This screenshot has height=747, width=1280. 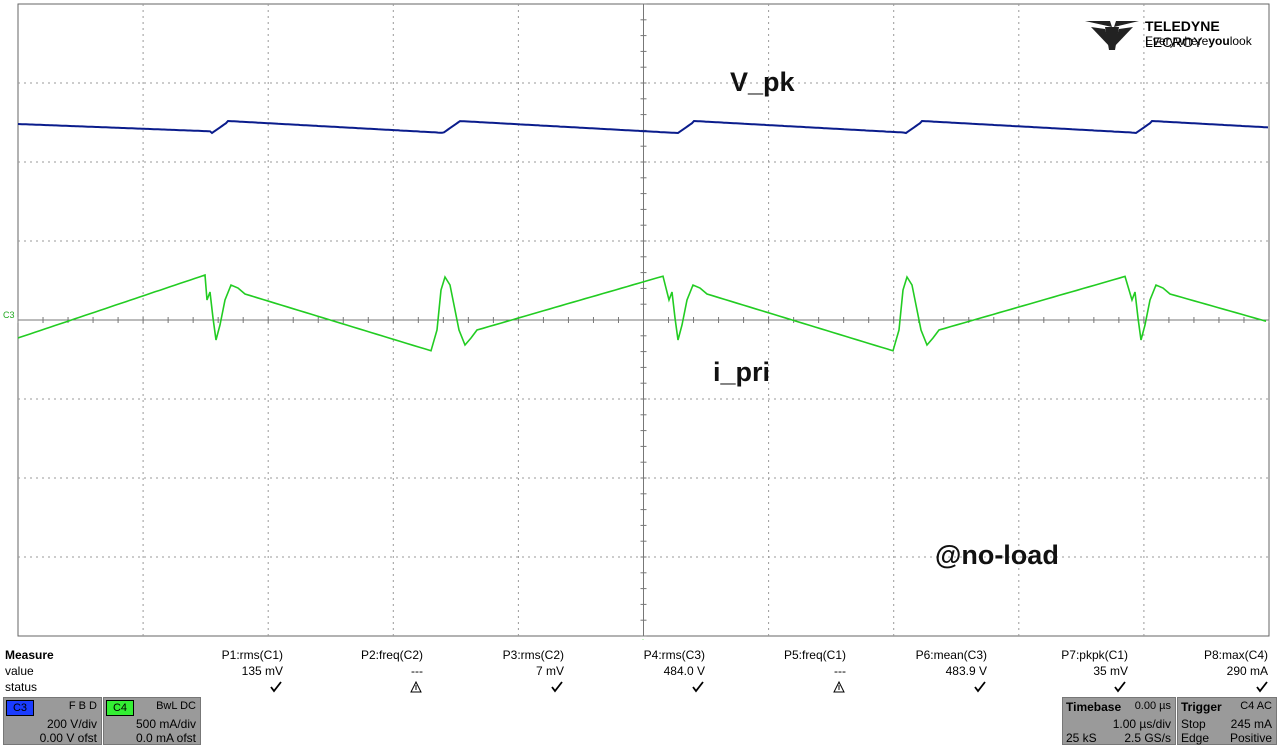 I want to click on param-value: 135 mV, so click(x=262, y=671).